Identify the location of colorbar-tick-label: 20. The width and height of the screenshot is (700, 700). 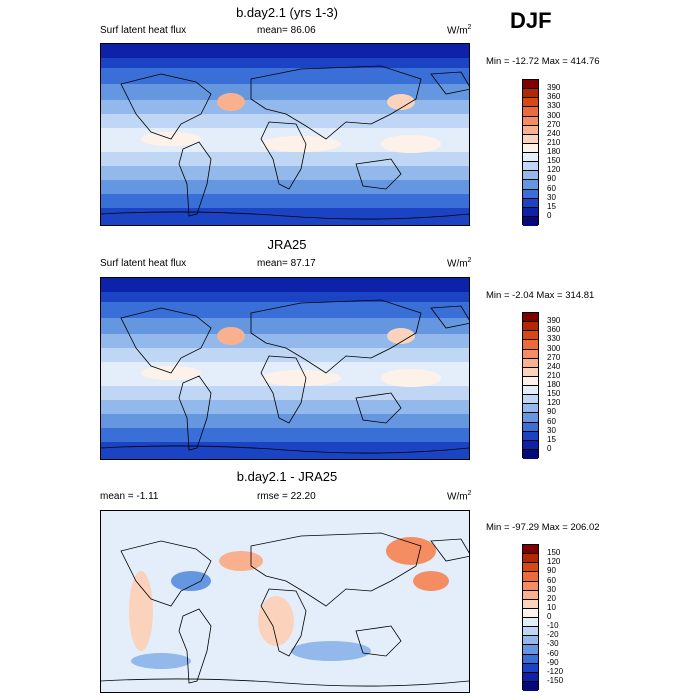
(551, 598).